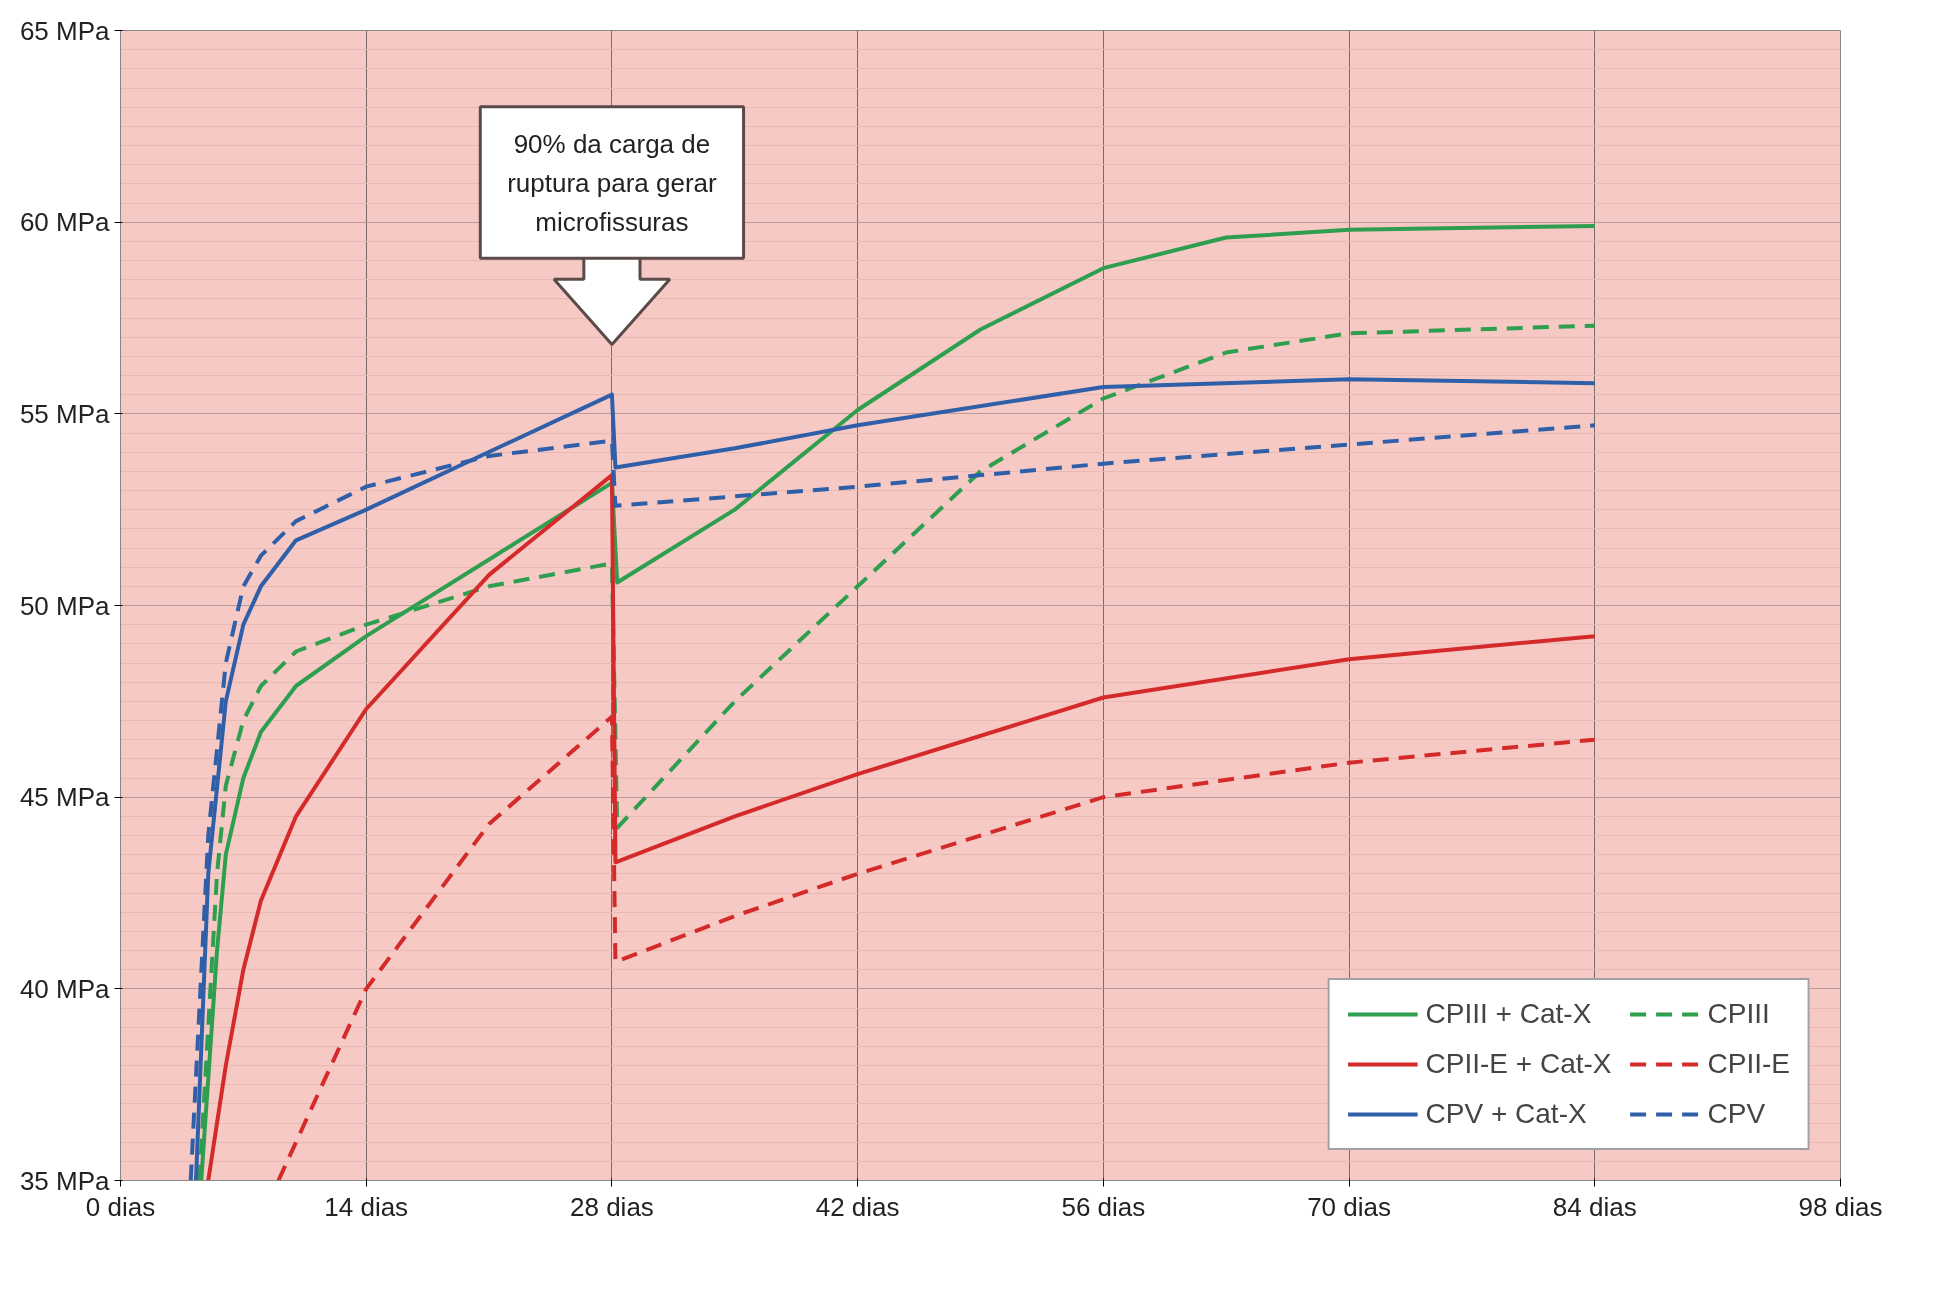  I want to click on x-tick-label: 70 dias, so click(1349, 1206).